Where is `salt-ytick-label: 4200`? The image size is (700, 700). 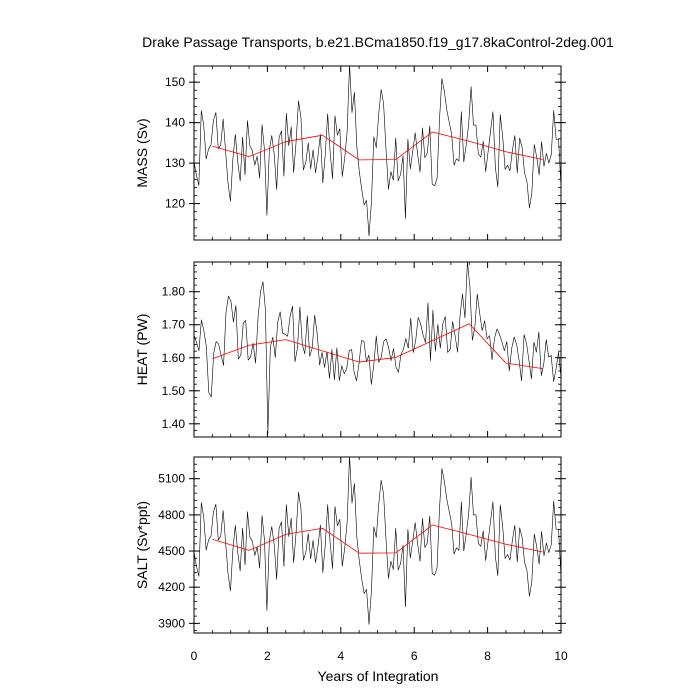
salt-ytick-label: 4200 is located at coordinates (171, 587).